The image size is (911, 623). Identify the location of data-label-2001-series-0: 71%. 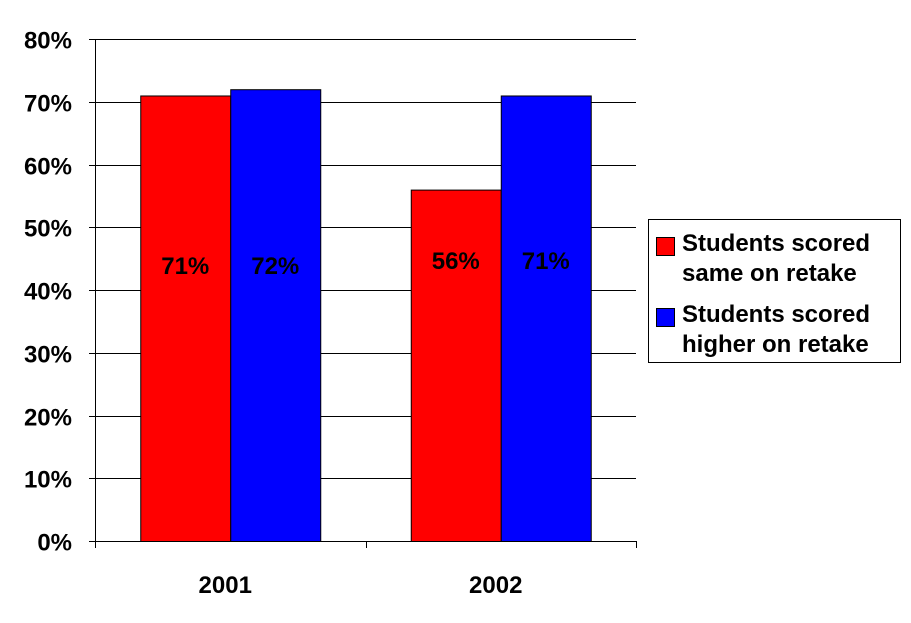
(185, 266).